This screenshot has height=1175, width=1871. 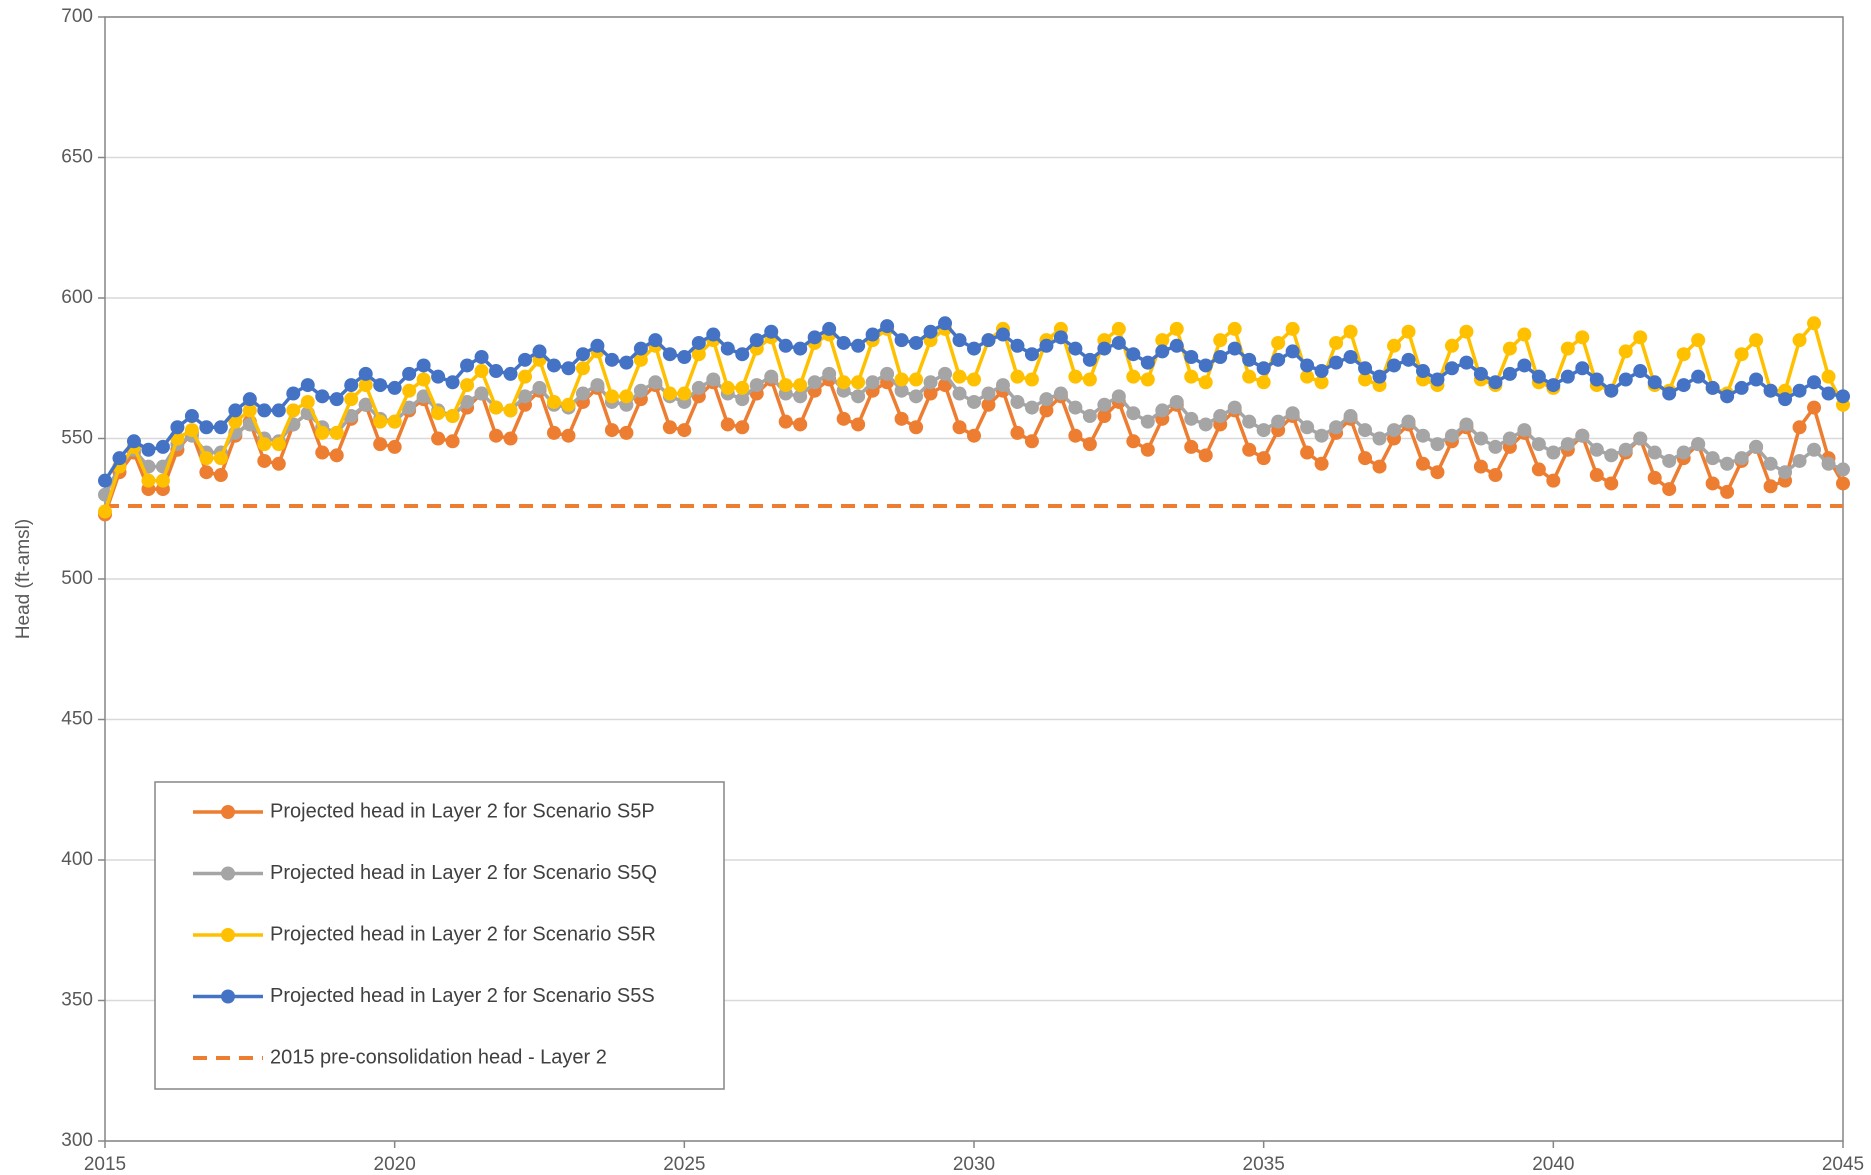 What do you see at coordinates (77, 1000) in the screenshot?
I see `y-tick-label: 350` at bounding box center [77, 1000].